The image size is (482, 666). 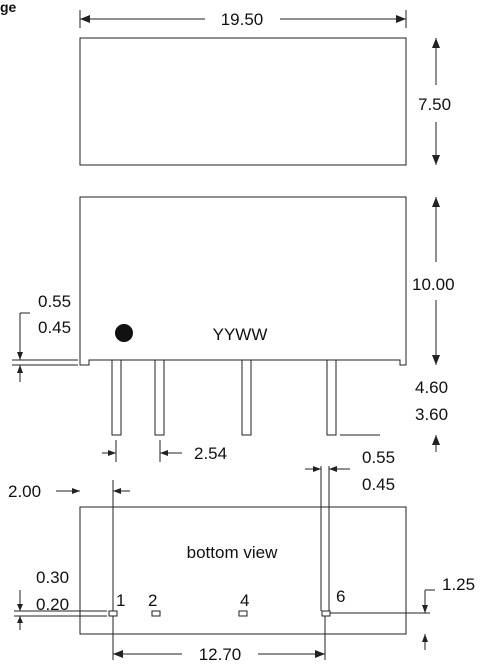 I want to click on pad-arrow-bottom, so click(x=20, y=619).